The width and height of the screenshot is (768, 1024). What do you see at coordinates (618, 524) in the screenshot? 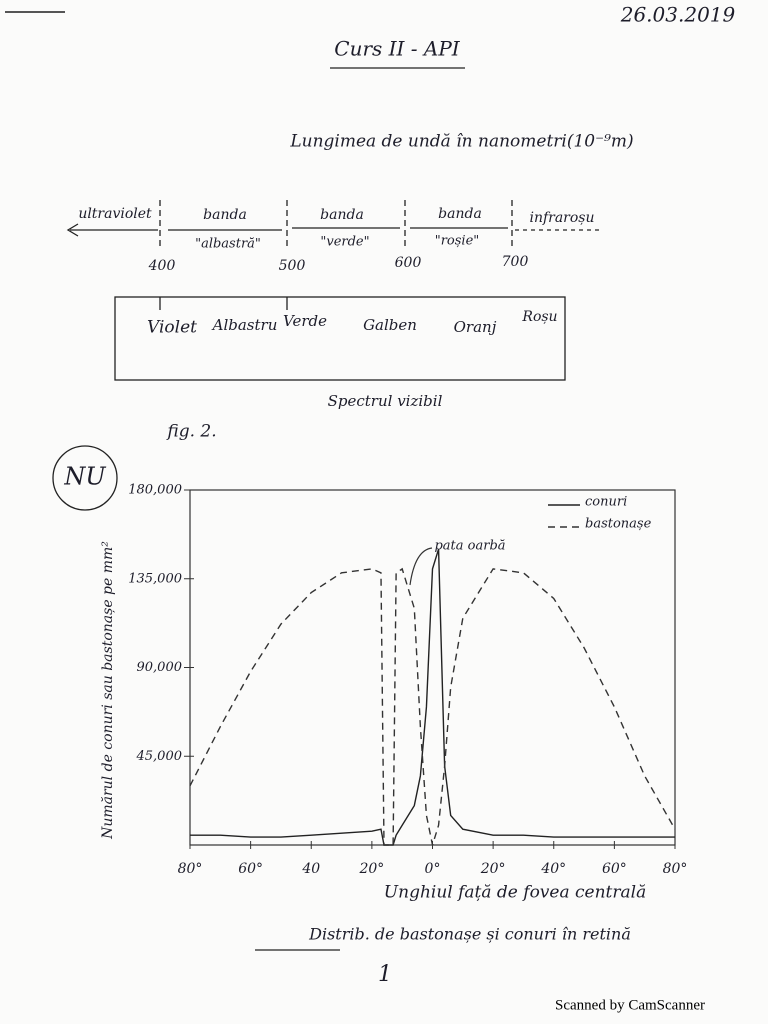
I see `legend-label: bastonașe` at bounding box center [618, 524].